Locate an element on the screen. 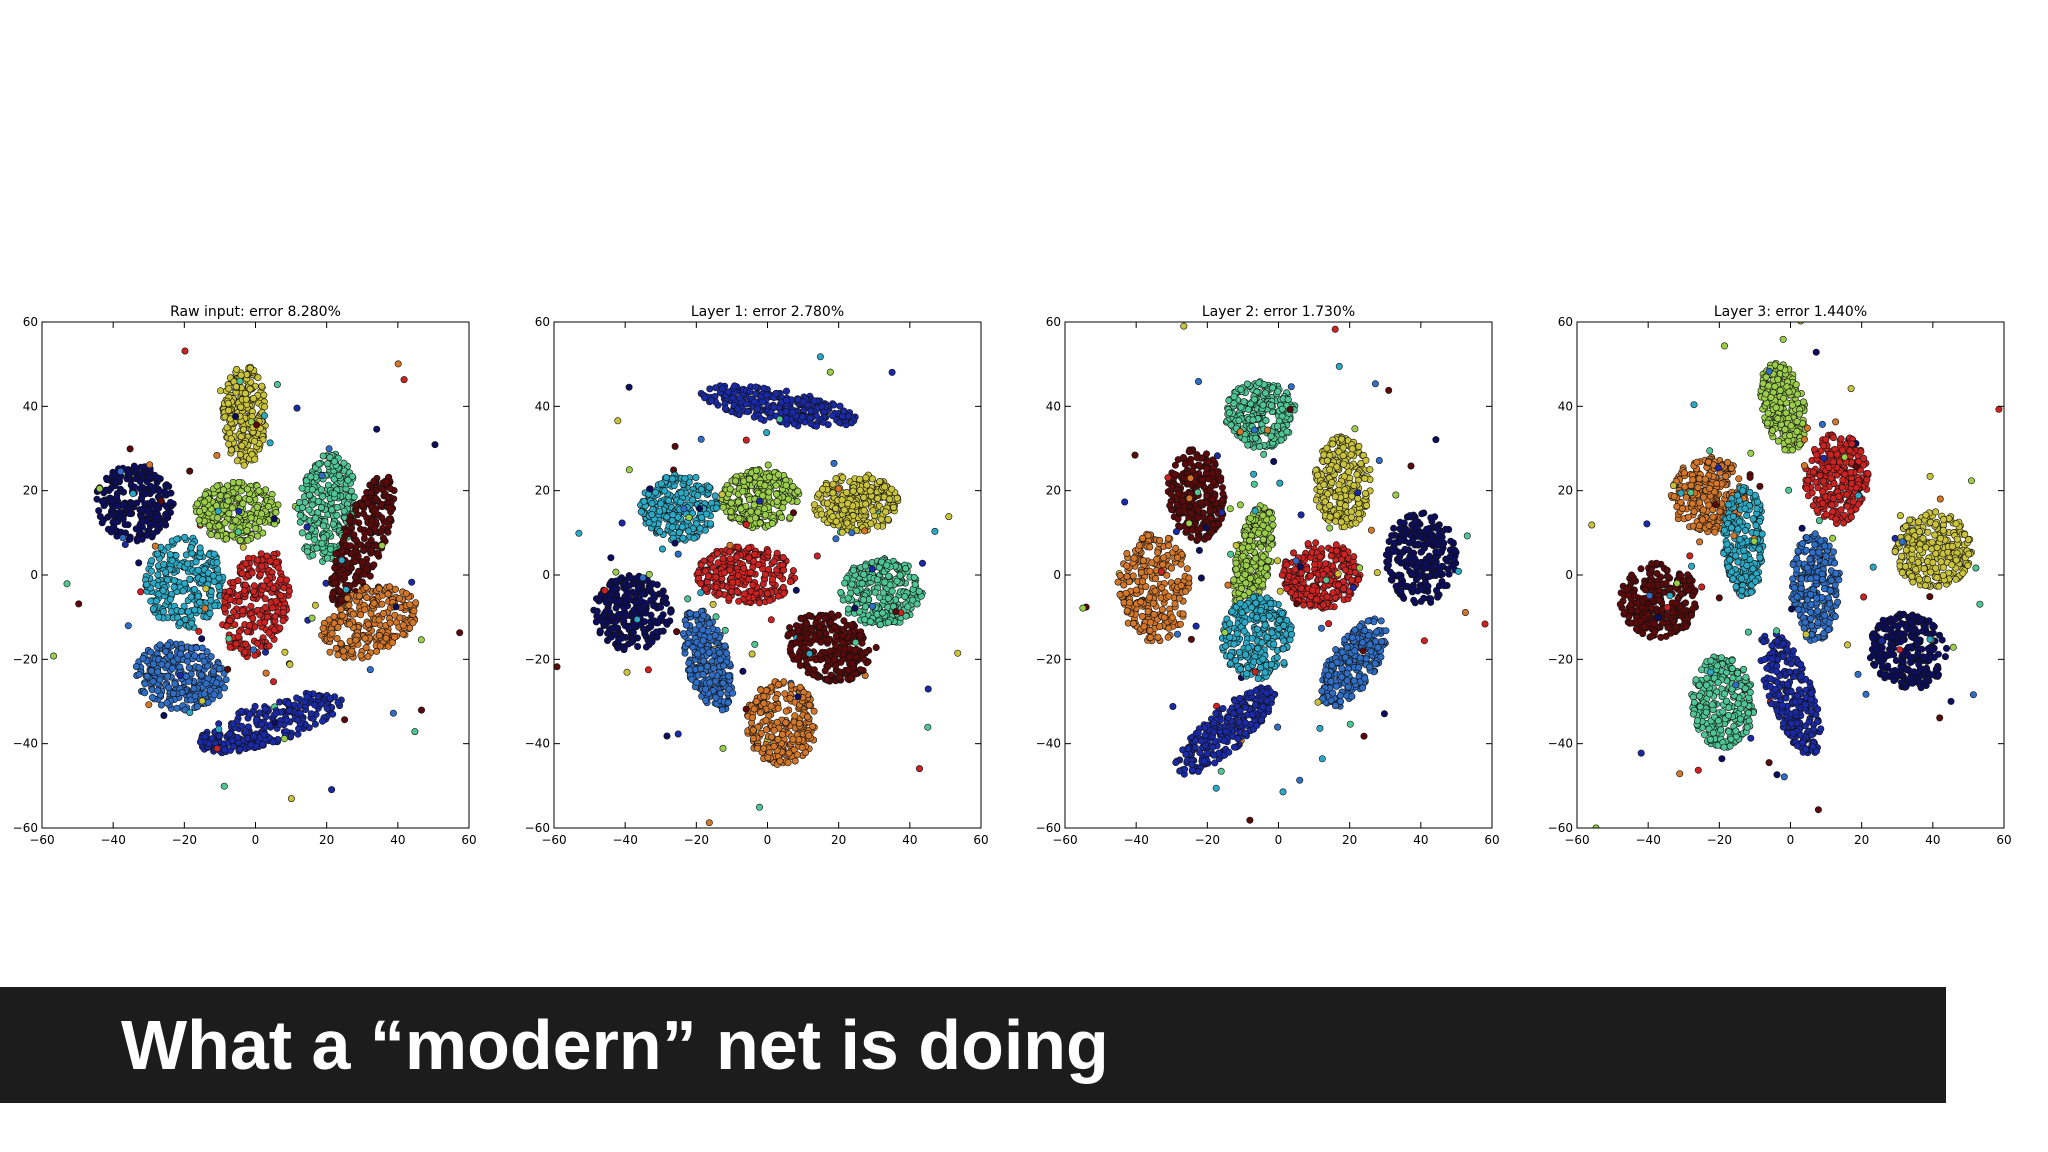 The width and height of the screenshot is (2048, 1152). x-tick-label: 60 is located at coordinates (468, 840).